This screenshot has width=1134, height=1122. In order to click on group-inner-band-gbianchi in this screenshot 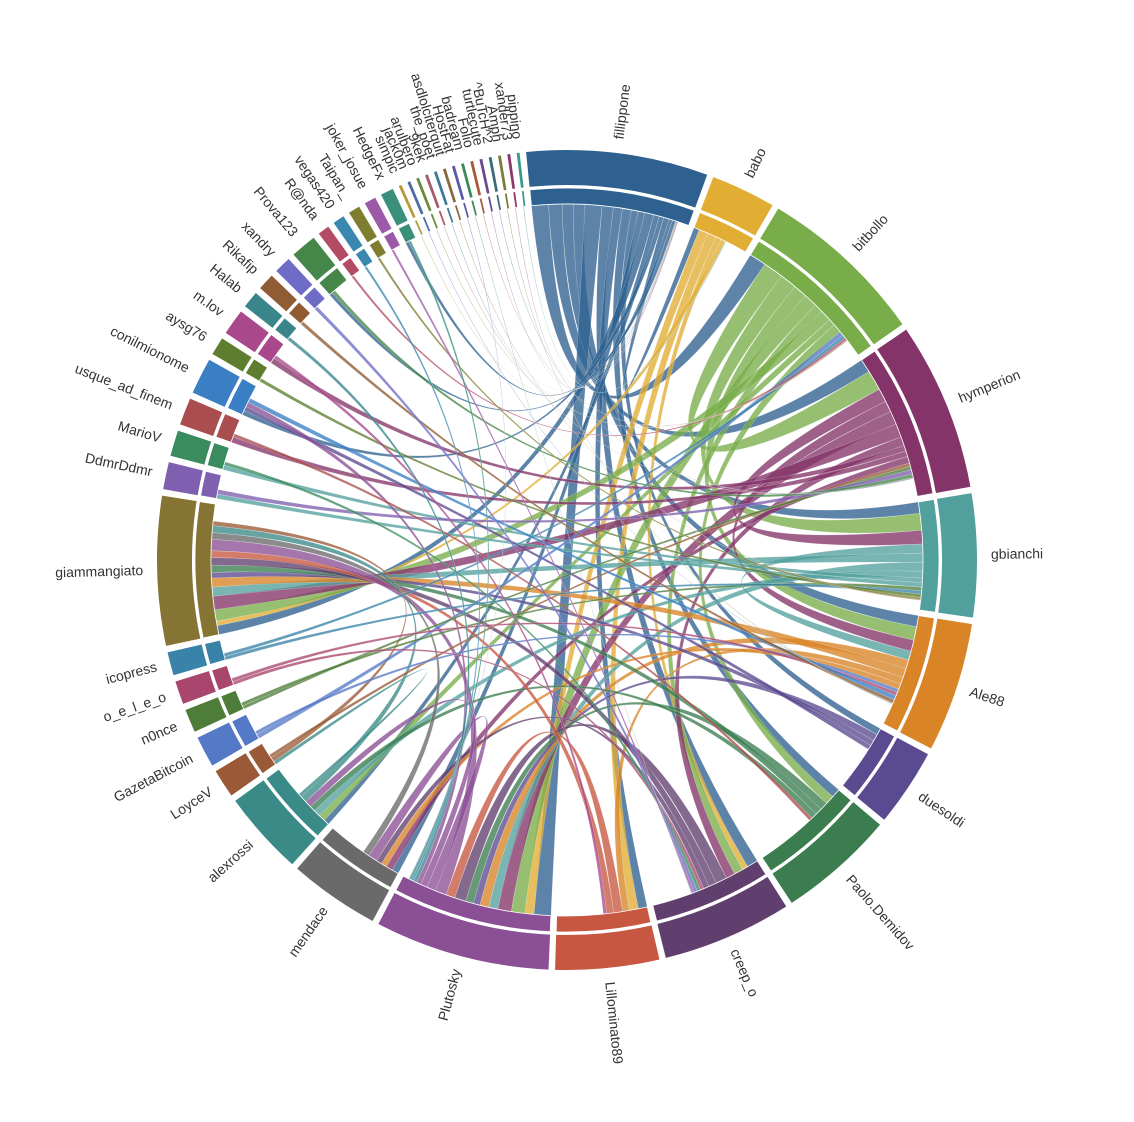, I will do `click(928, 555)`.